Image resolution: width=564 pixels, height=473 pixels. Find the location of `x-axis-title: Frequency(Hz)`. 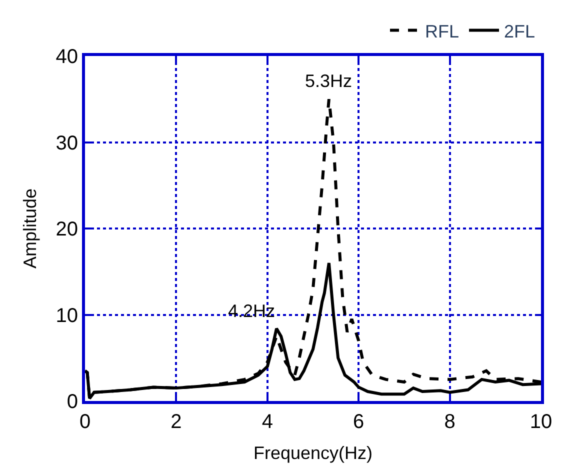

x-axis-title: Frequency(Hz) is located at coordinates (313, 453).